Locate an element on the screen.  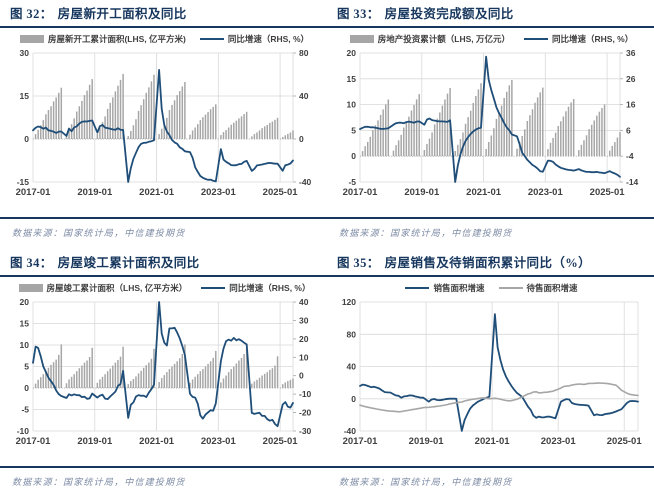
figure-title-text: 房屋竣工累计面积及同比 is located at coordinates (128, 263).